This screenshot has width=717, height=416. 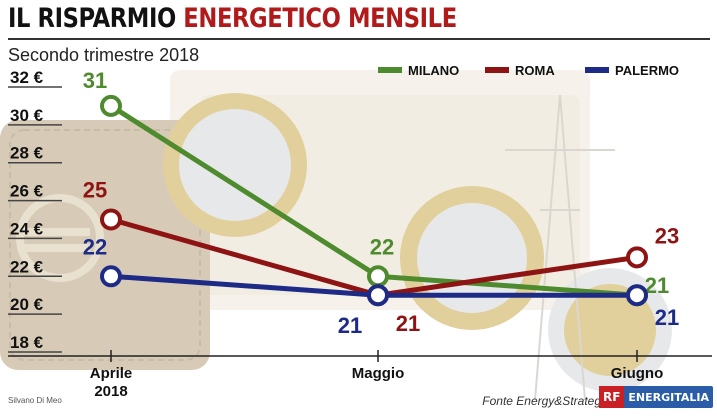 What do you see at coordinates (95, 190) in the screenshot?
I see `data-label-roma: 25` at bounding box center [95, 190].